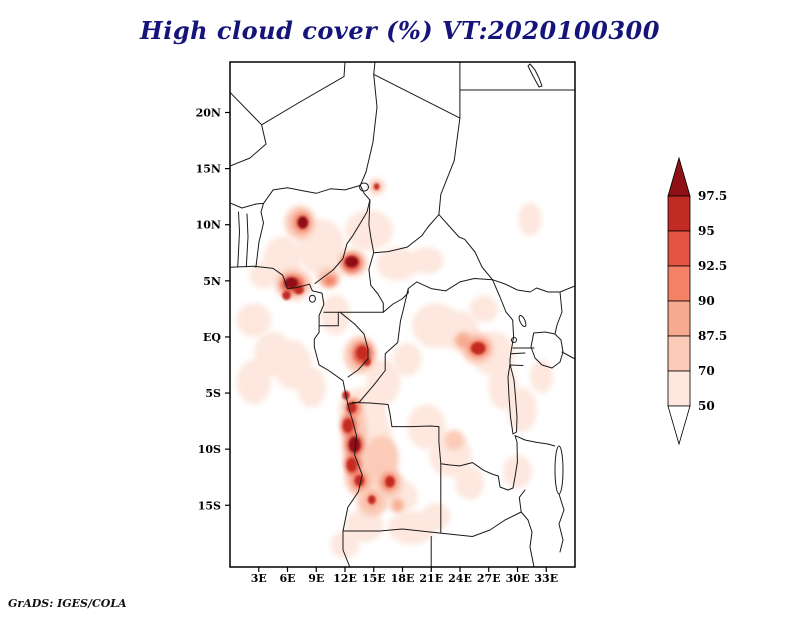 The width and height of the screenshot is (800, 618). Describe the element at coordinates (697, 301) in the screenshot. I see `colorbar-svg: 97.5 95 92.5 90 87.5 70 50` at that location.